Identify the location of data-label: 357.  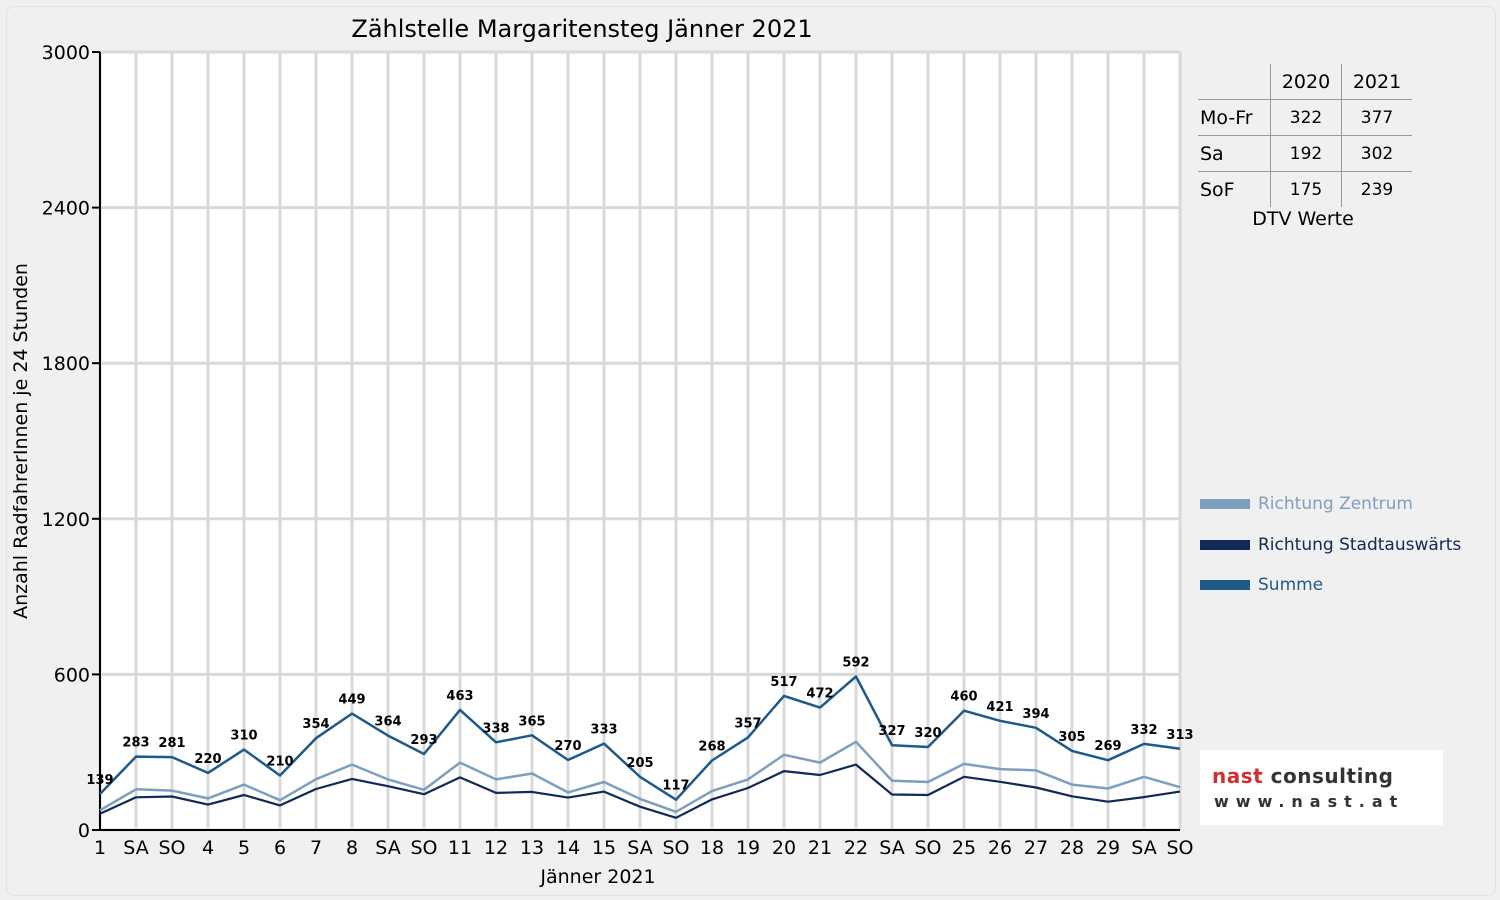
(747, 723).